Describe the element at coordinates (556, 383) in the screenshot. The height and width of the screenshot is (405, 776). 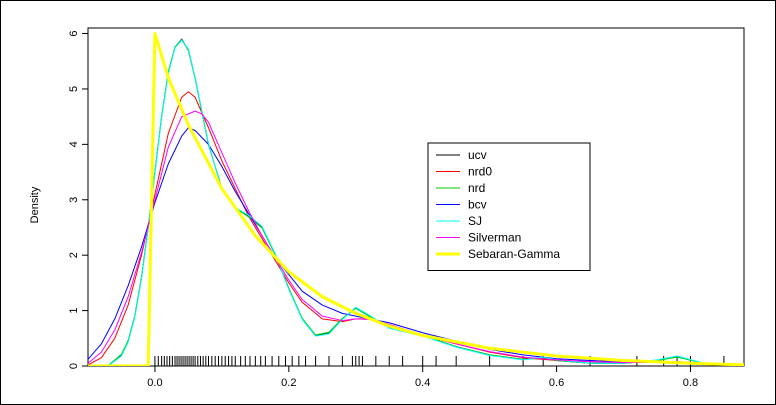
I see `x-tick-label: 0.6` at that location.